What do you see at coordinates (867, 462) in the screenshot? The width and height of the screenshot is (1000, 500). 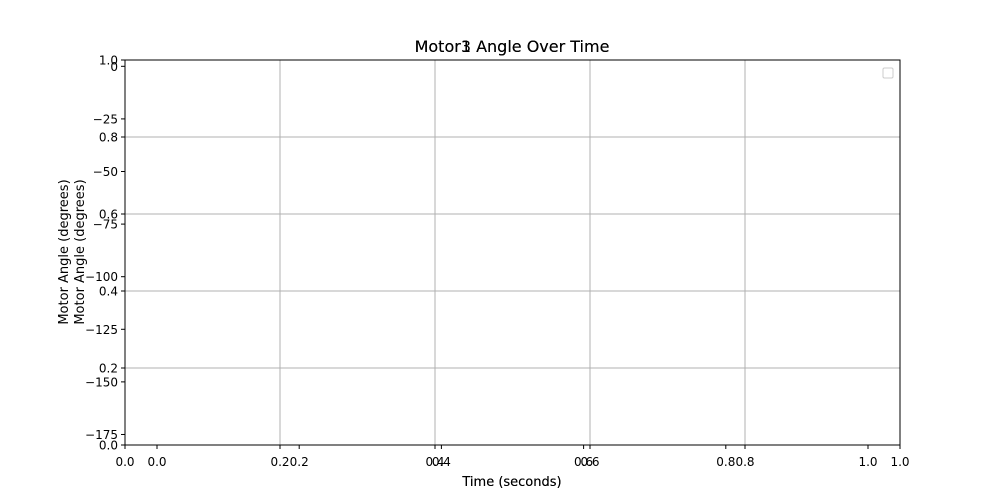 I see `x-tick-label-b: 1.0` at bounding box center [867, 462].